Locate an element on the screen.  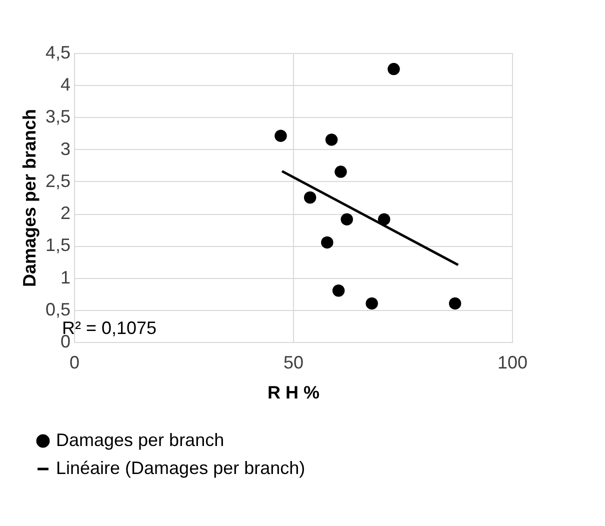
y-tick-label: 1 is located at coordinates (65, 277).